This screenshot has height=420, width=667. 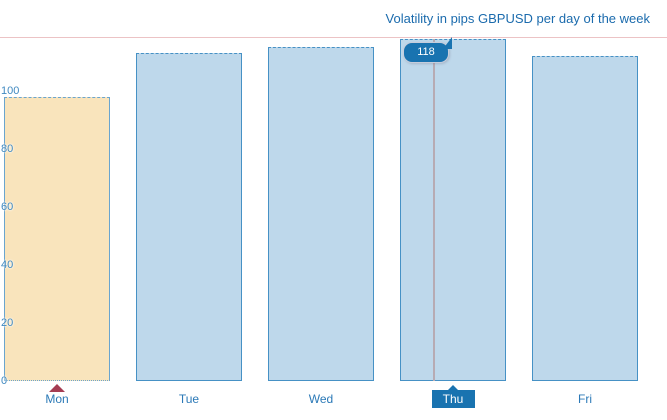 I want to click on y-axis-label-40: 40, so click(x=7, y=265).